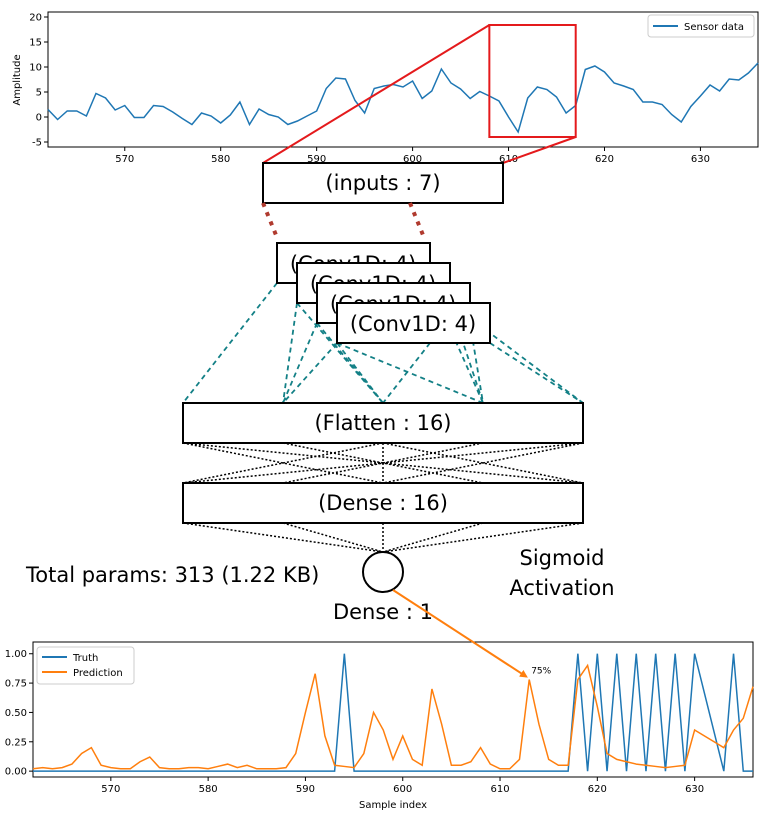  I want to click on y-tick-label: 0.75, so click(16, 684).